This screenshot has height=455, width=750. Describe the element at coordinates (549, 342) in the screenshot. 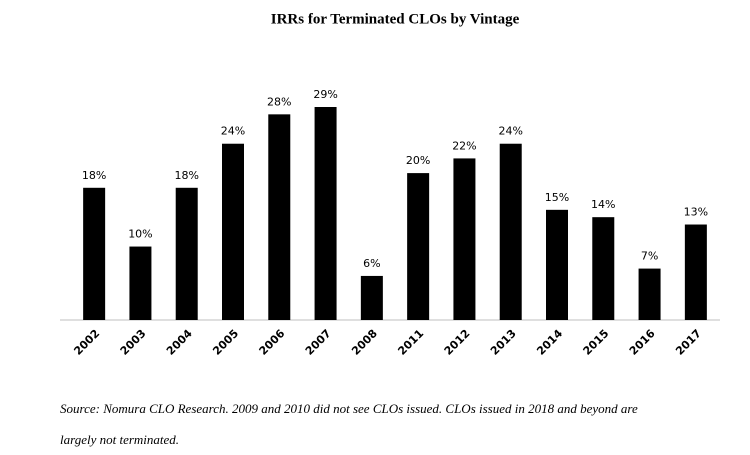

I see `x-tick-label: 2014` at that location.